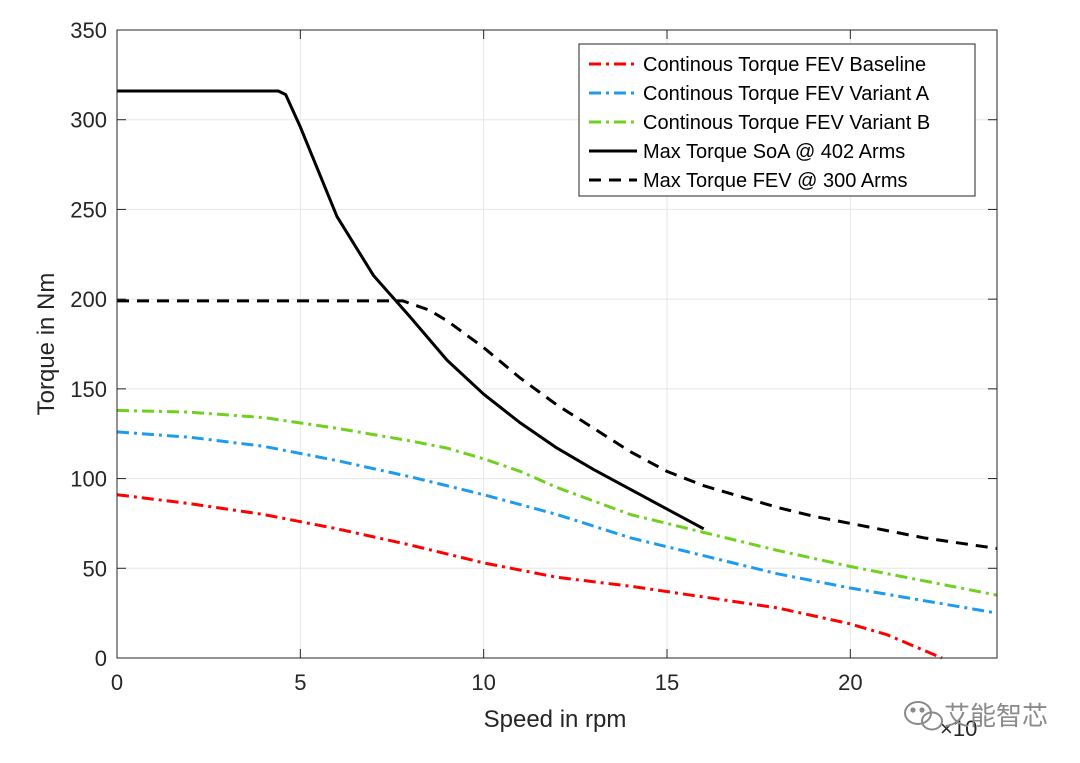 This screenshot has height=763, width=1080. I want to click on y-tick-label: 200, so click(88, 299).